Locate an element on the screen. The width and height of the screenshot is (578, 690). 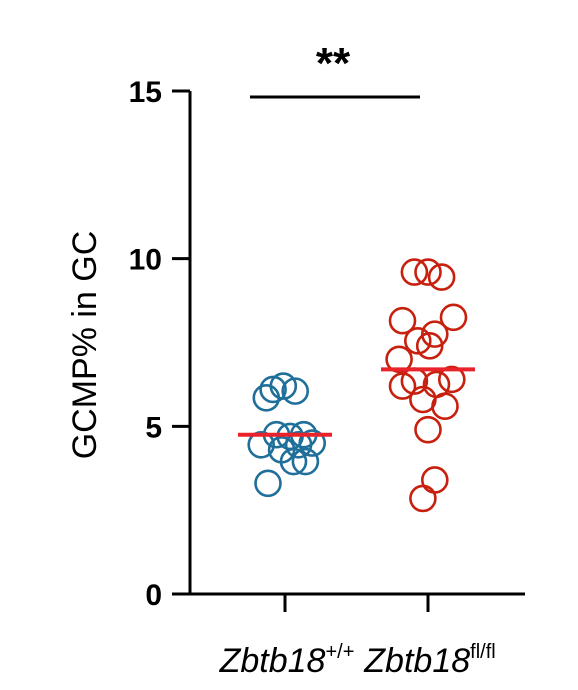
y-tick-label: 0 is located at coordinates (153, 595).